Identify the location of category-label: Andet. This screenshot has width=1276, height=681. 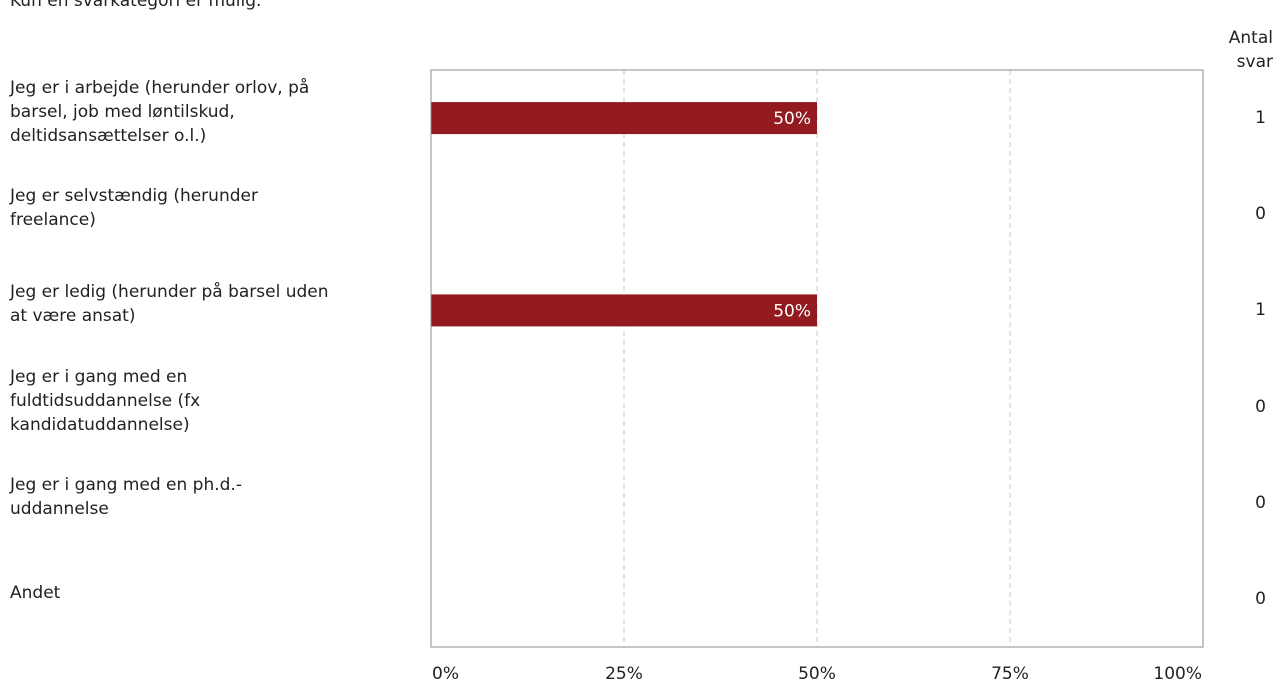
(216, 593).